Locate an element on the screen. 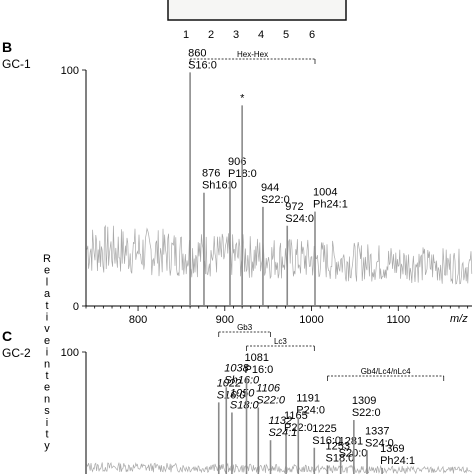  panel-b-letter: B is located at coordinates (7, 47).